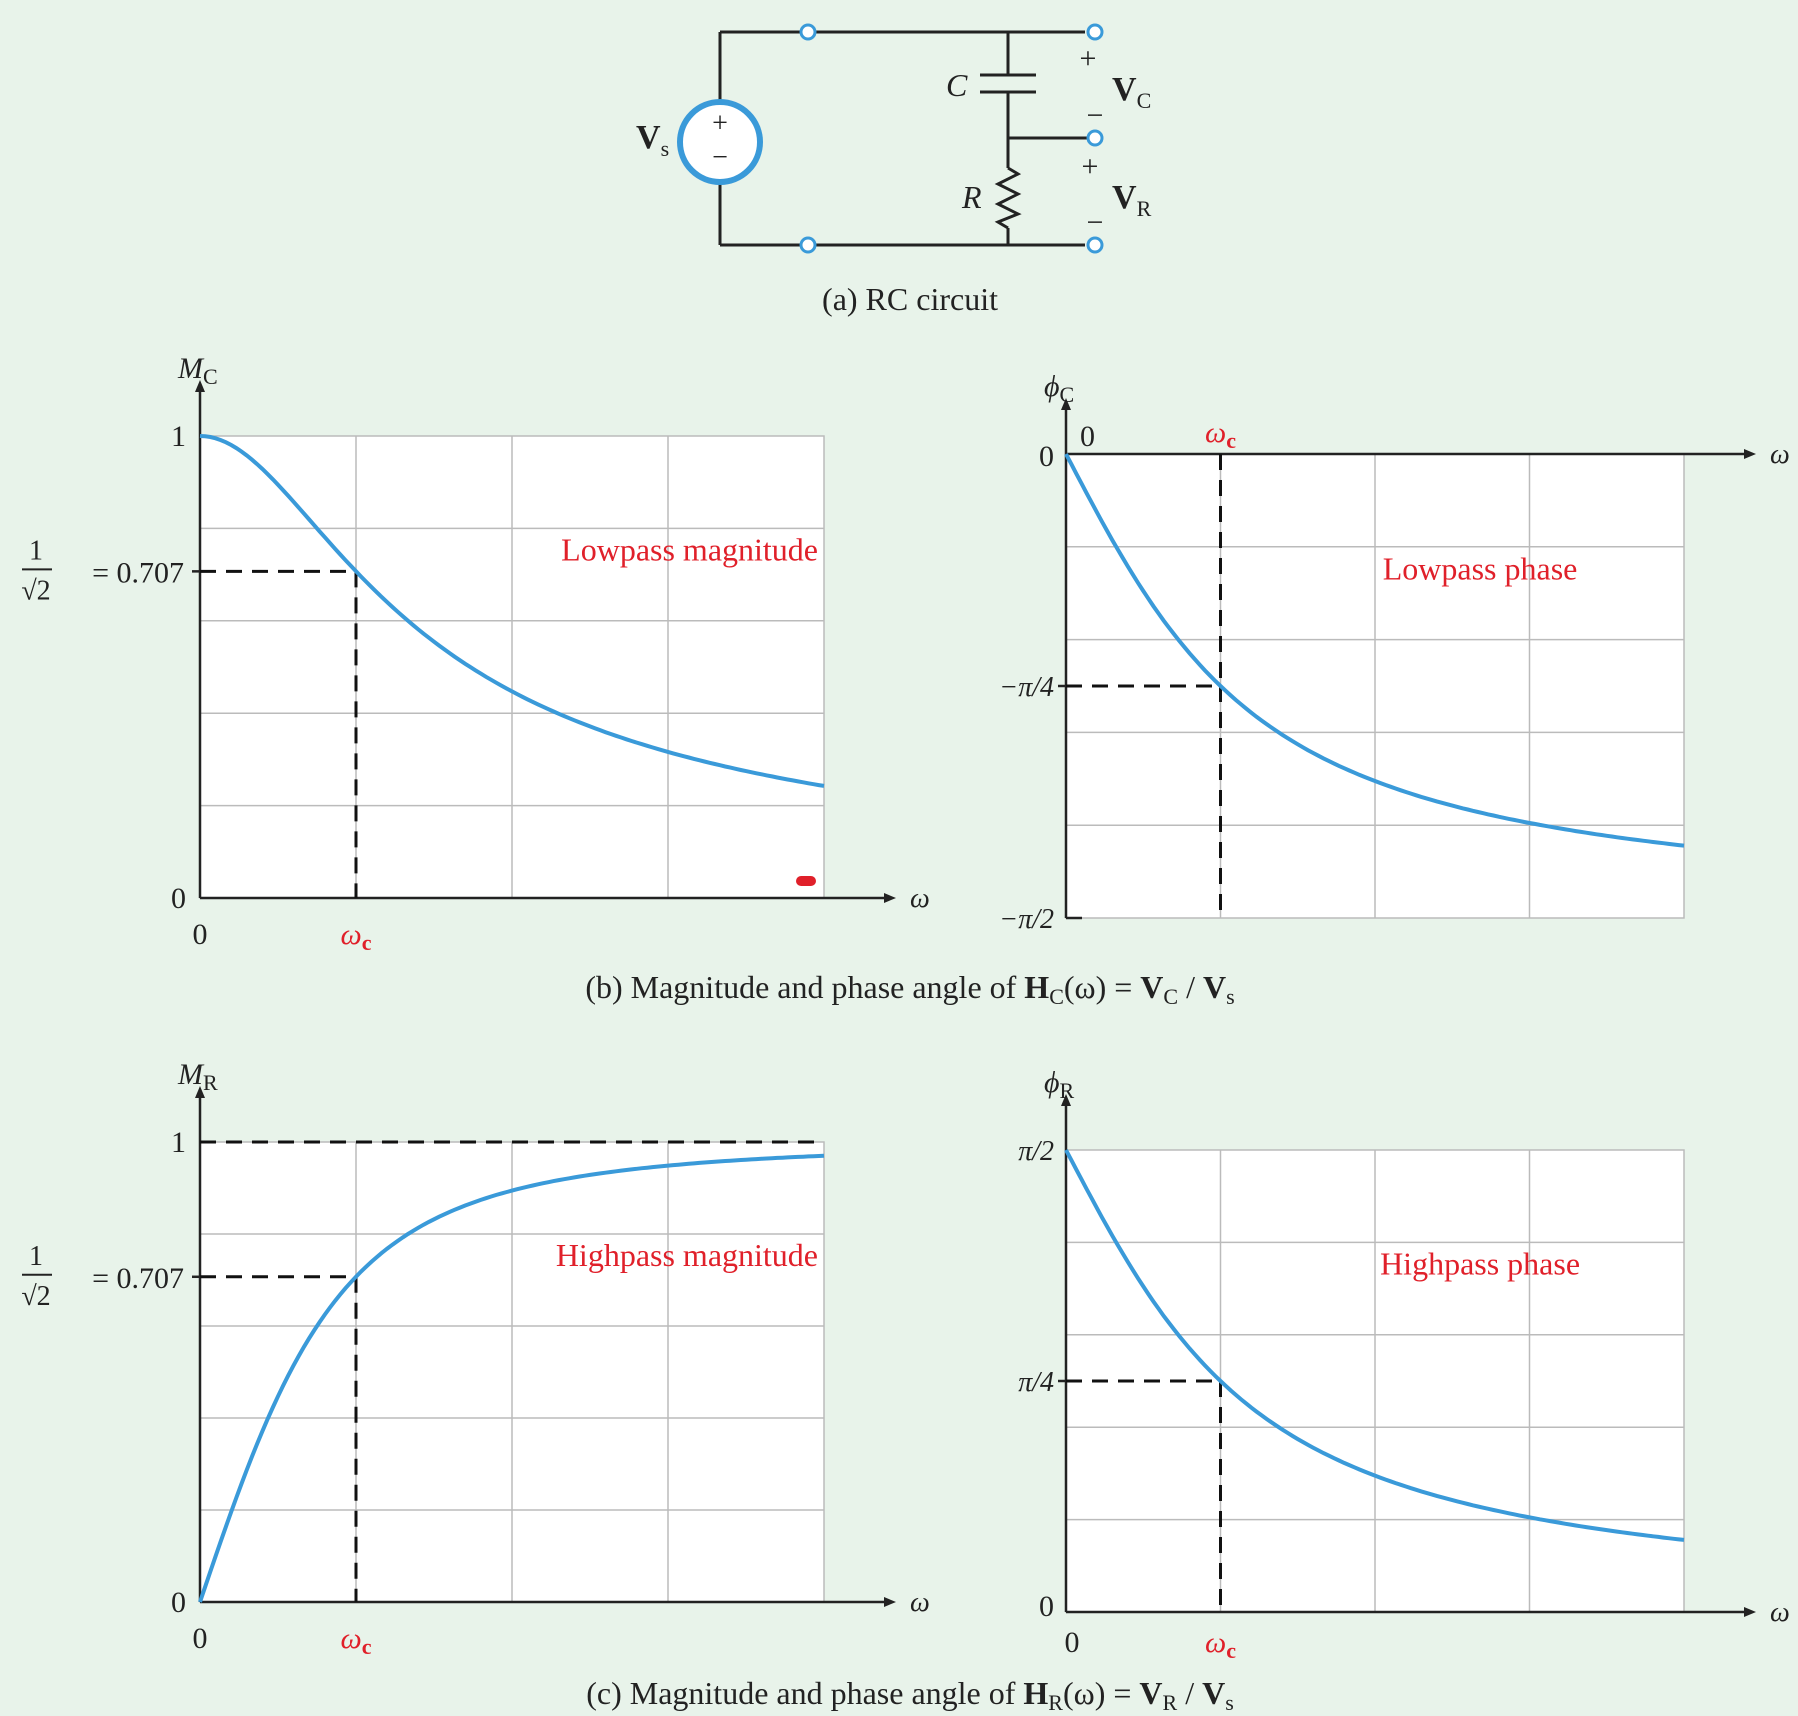  What do you see at coordinates (1036, 1151) in the screenshot?
I see `y-tick-label-top: π/2` at bounding box center [1036, 1151].